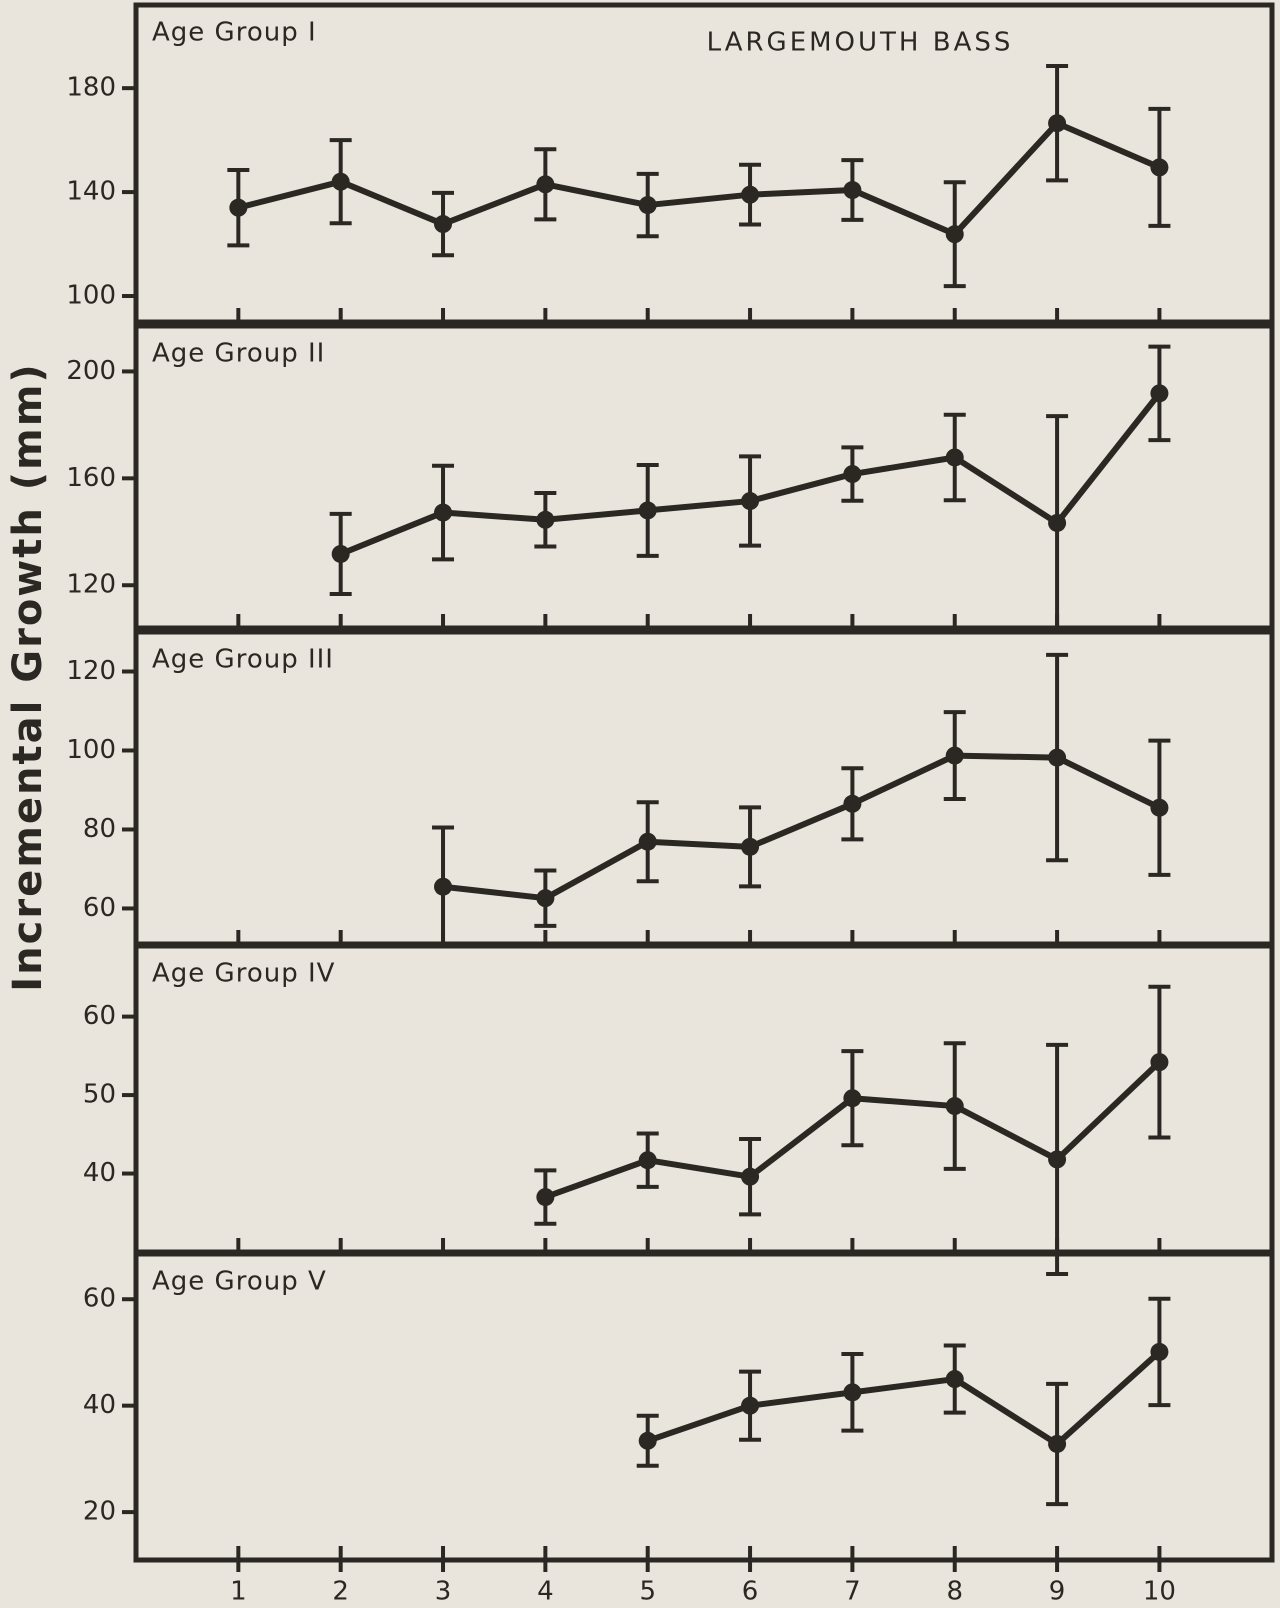  What do you see at coordinates (28, 676) in the screenshot?
I see `y-axis-label: Incremental Growth (mm)` at bounding box center [28, 676].